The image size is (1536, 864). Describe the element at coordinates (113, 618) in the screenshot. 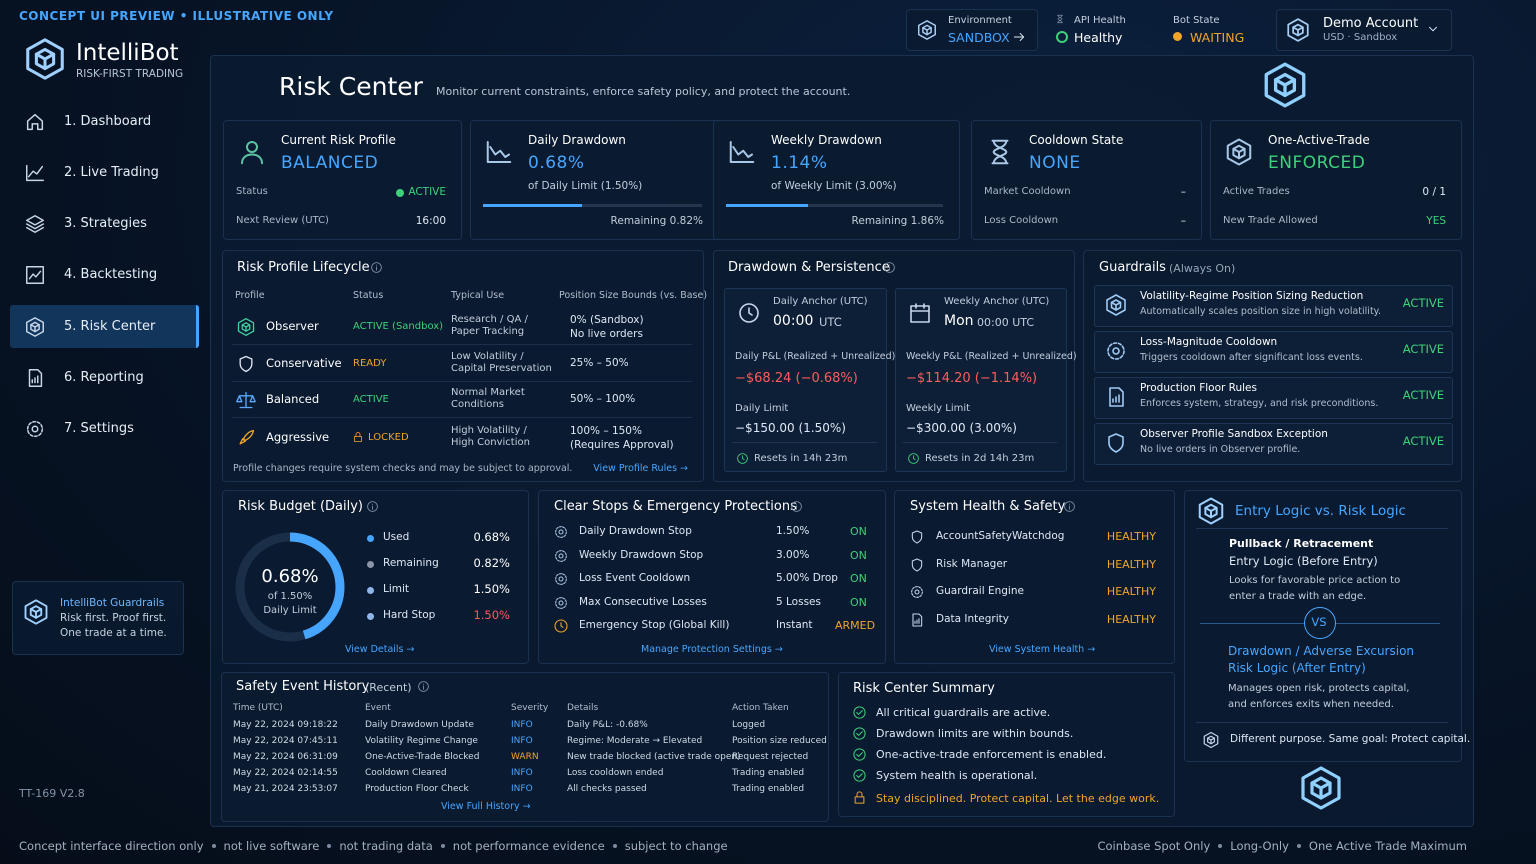

I see `side-card-line: Risk first. Proof first.` at that location.